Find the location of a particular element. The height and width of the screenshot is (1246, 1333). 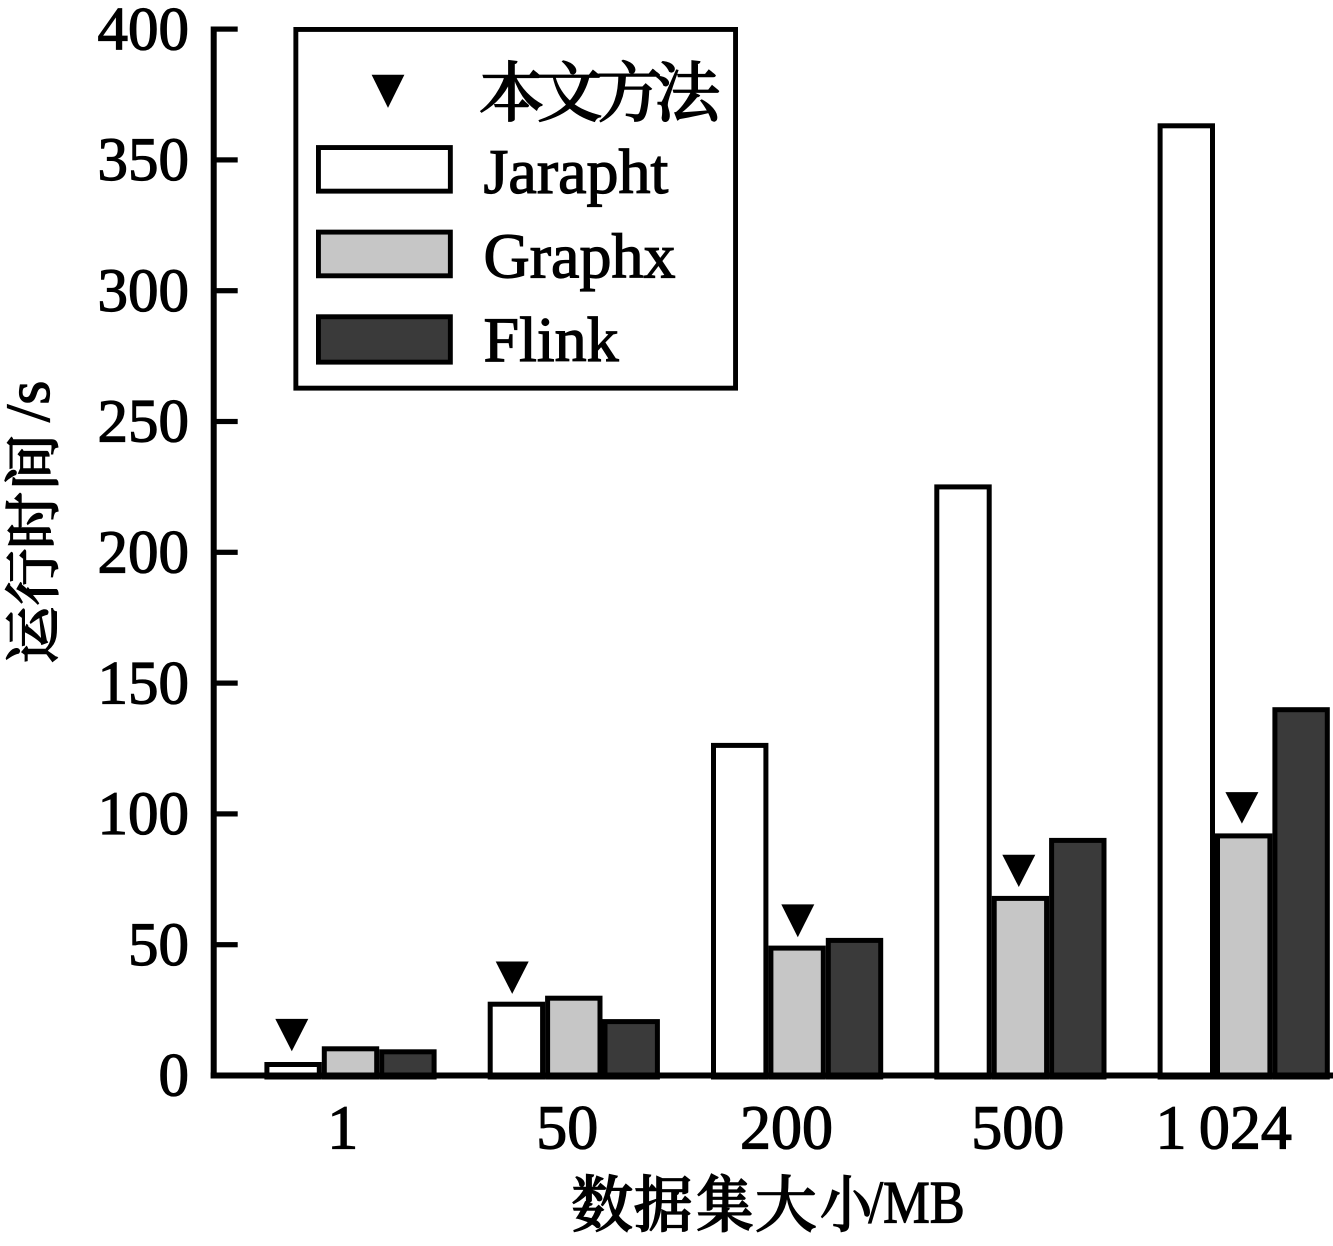

svg-text: 100 is located at coordinates (144, 814).